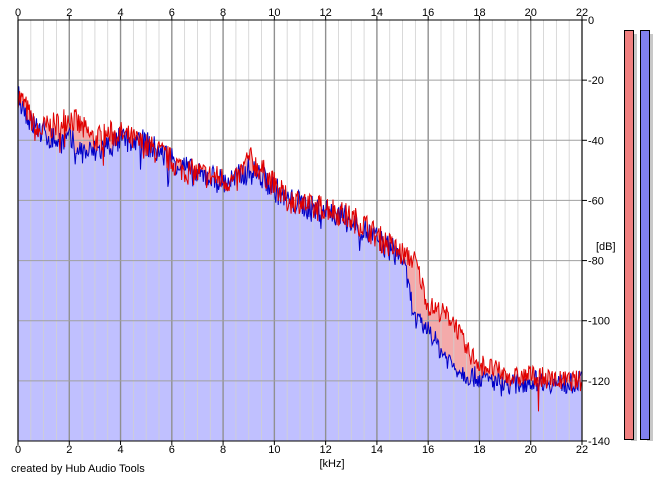 The image size is (664, 481). Describe the element at coordinates (645, 235) in the screenshot. I see `level-meter-right` at that location.